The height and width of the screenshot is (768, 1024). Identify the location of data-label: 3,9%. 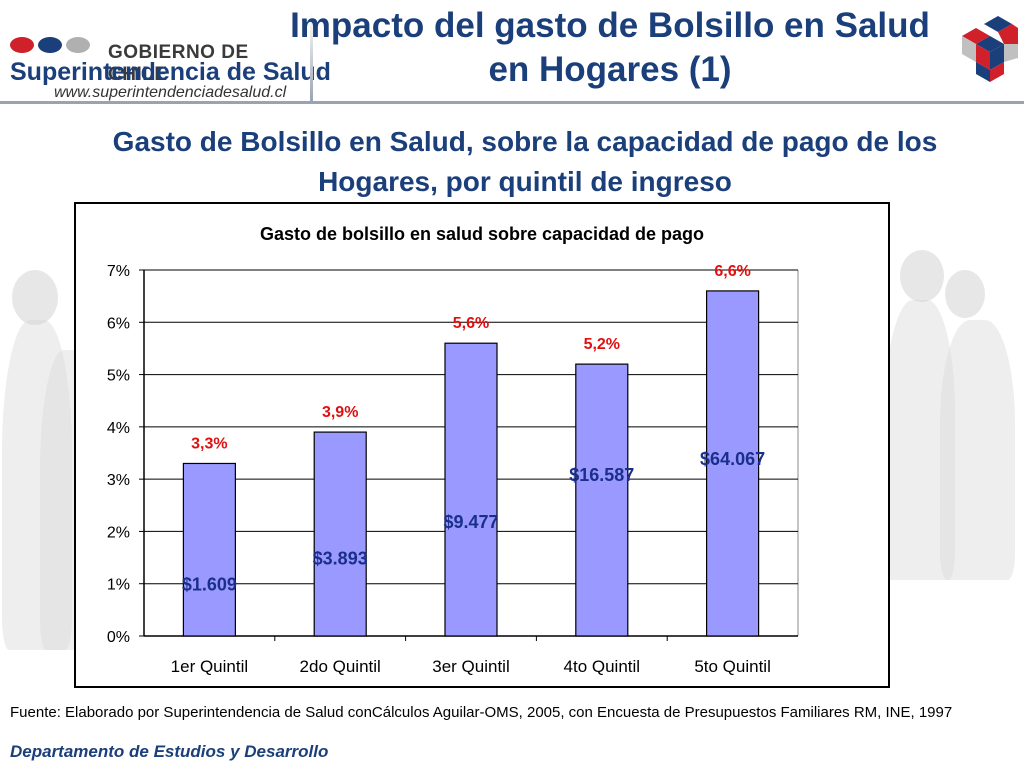
(340, 412).